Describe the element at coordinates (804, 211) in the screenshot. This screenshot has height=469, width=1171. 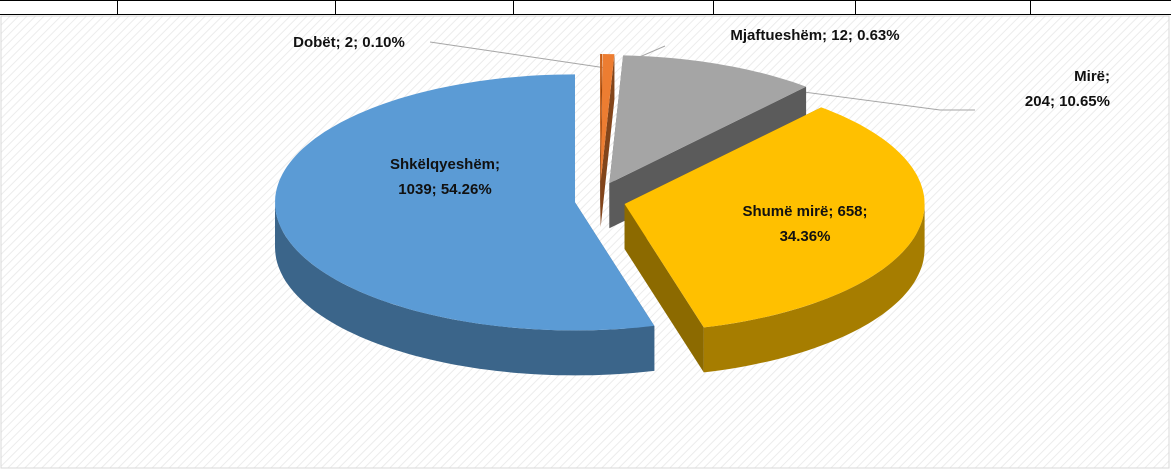
I see `data-label: Shumë mirë; 658;` at that location.